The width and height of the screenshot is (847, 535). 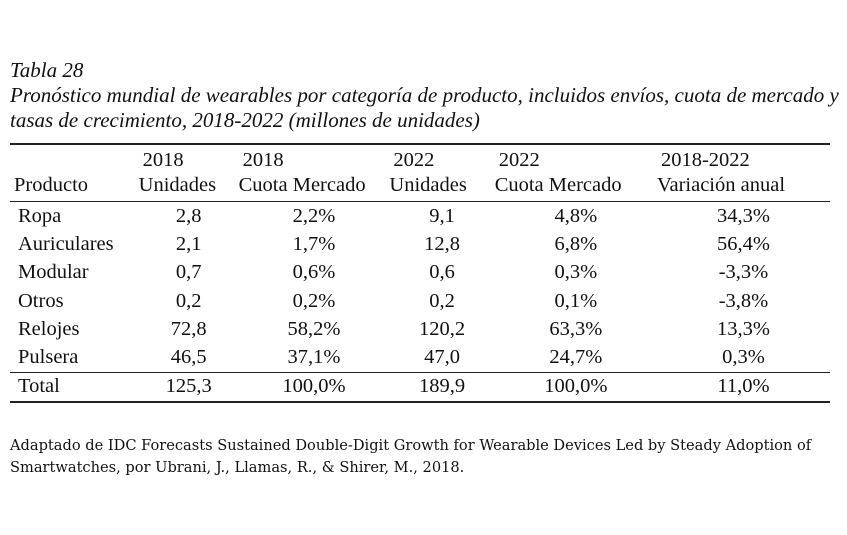 What do you see at coordinates (743, 243) in the screenshot?
I see `table-cell: 56,4%` at bounding box center [743, 243].